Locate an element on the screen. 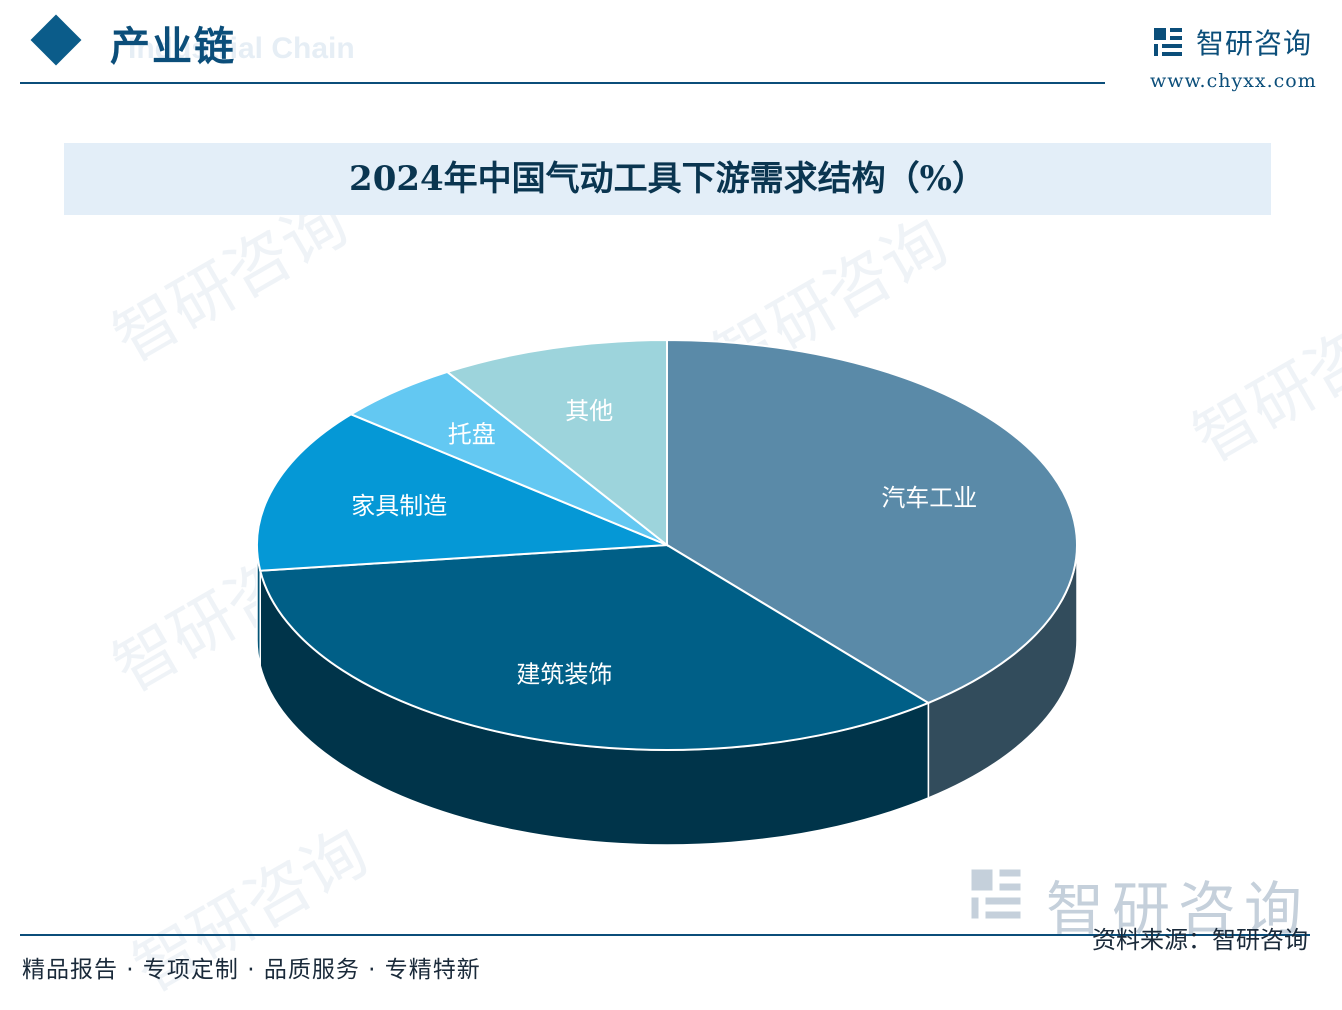 This screenshot has height=1010, width=1342. pie-label-0: 汽车工业 is located at coordinates (929, 498).